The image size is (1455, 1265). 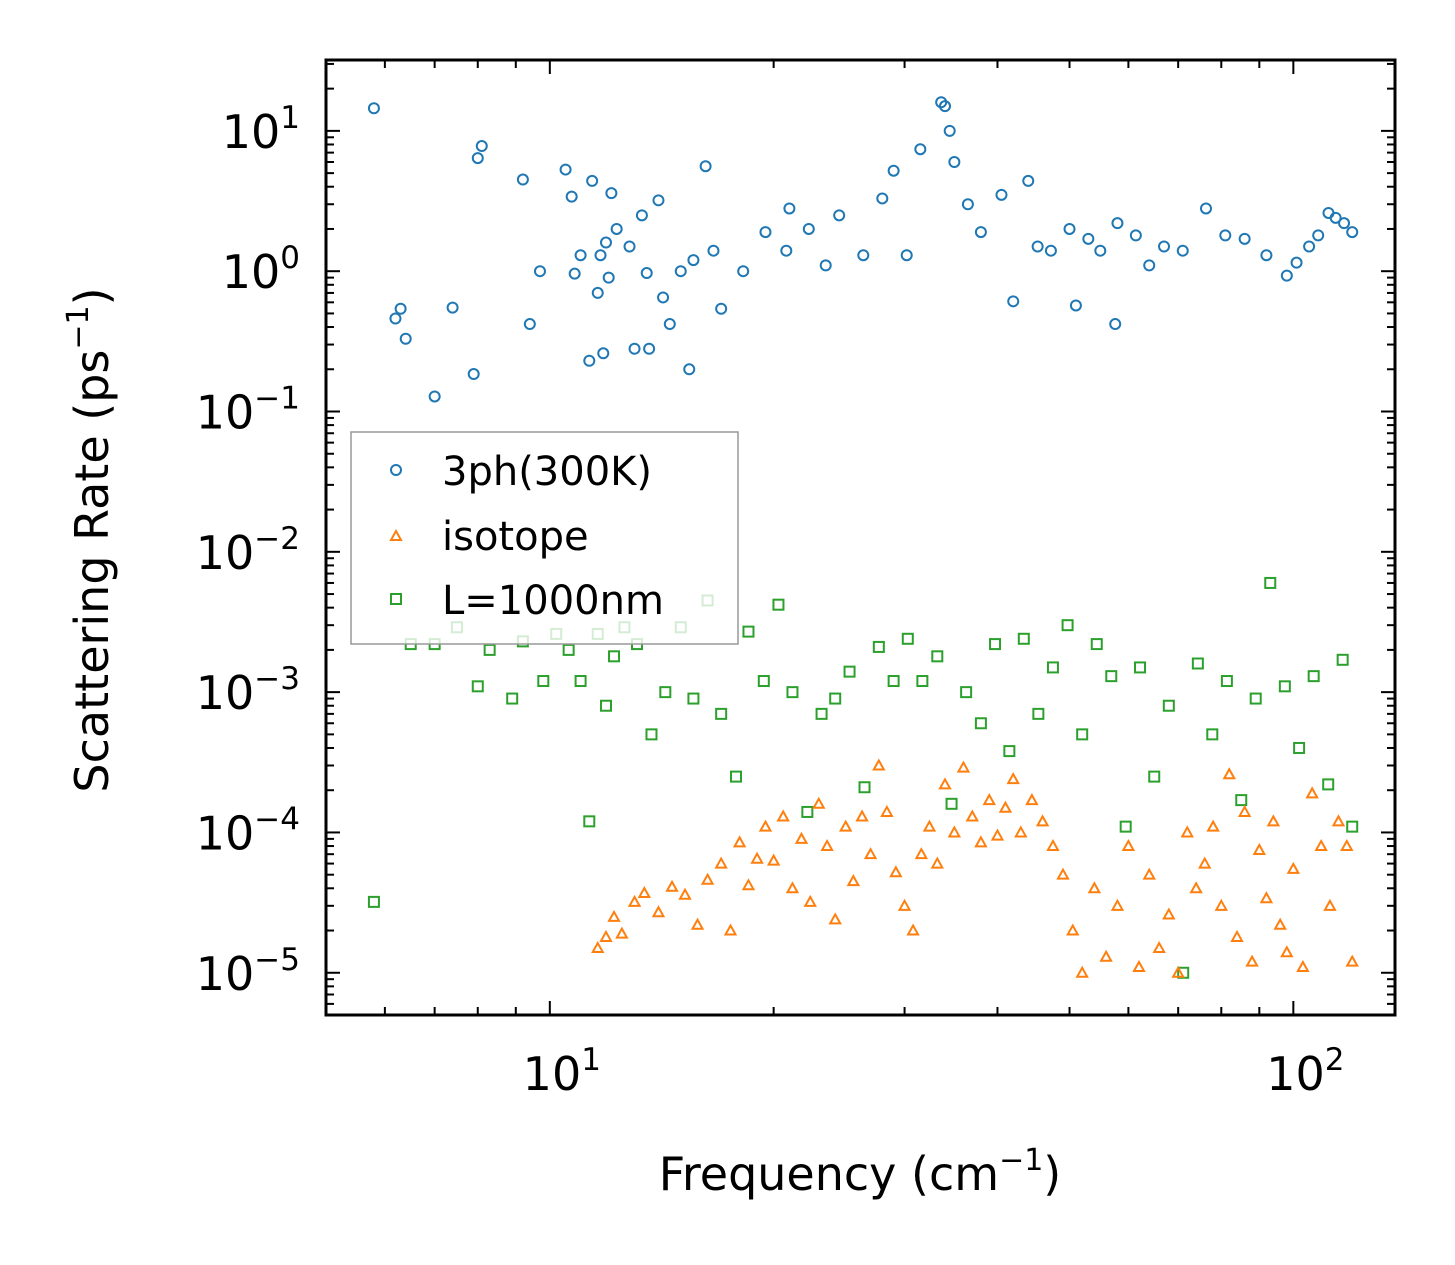 I want to click on legend-label-isotope: isotope, so click(x=515, y=537).